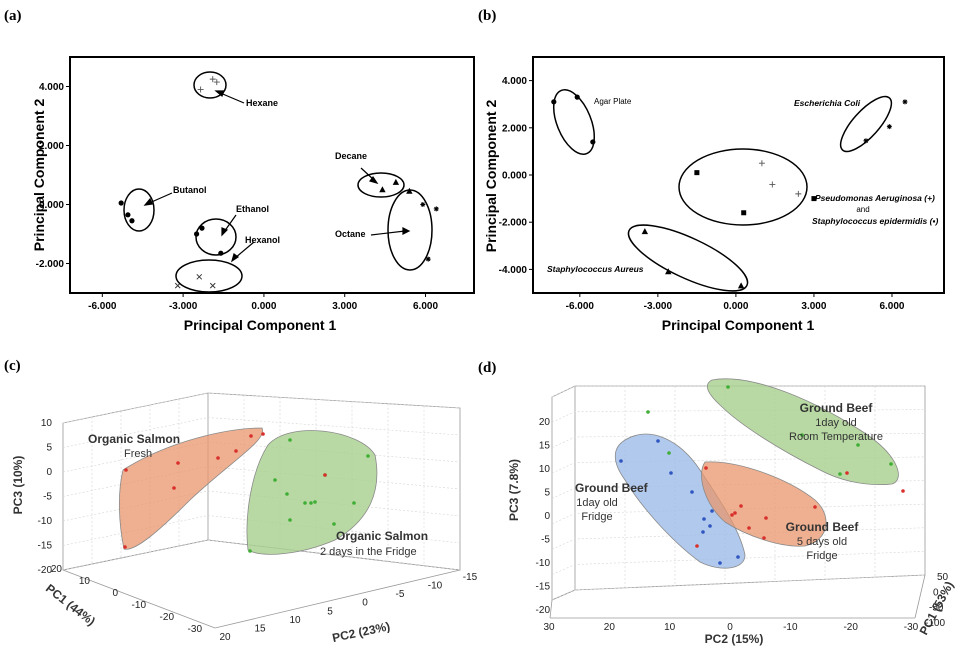 Image resolution: width=963 pixels, height=648 pixels. I want to click on hexane-point, so click(200, 89).